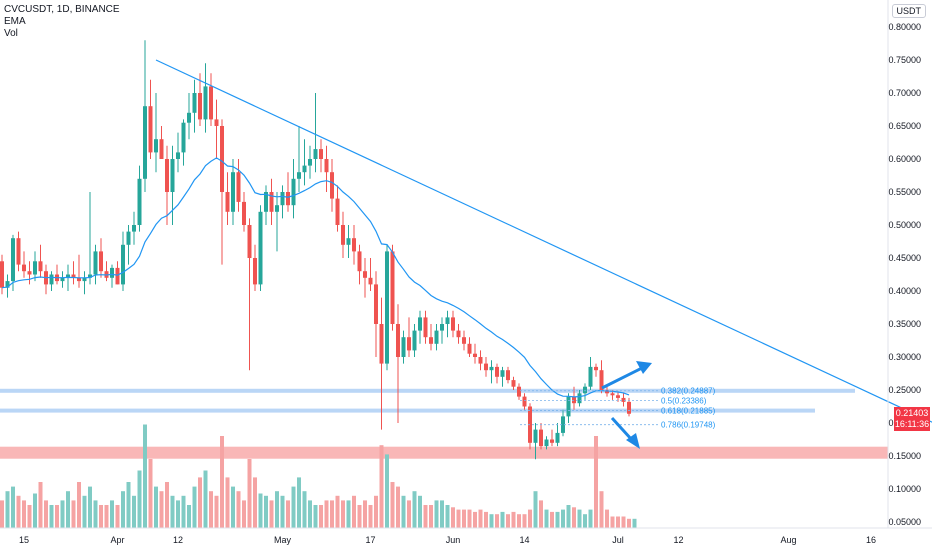 The image size is (932, 550). What do you see at coordinates (904, 192) in the screenshot?
I see `price-tick-label: 0.55000` at bounding box center [904, 192].